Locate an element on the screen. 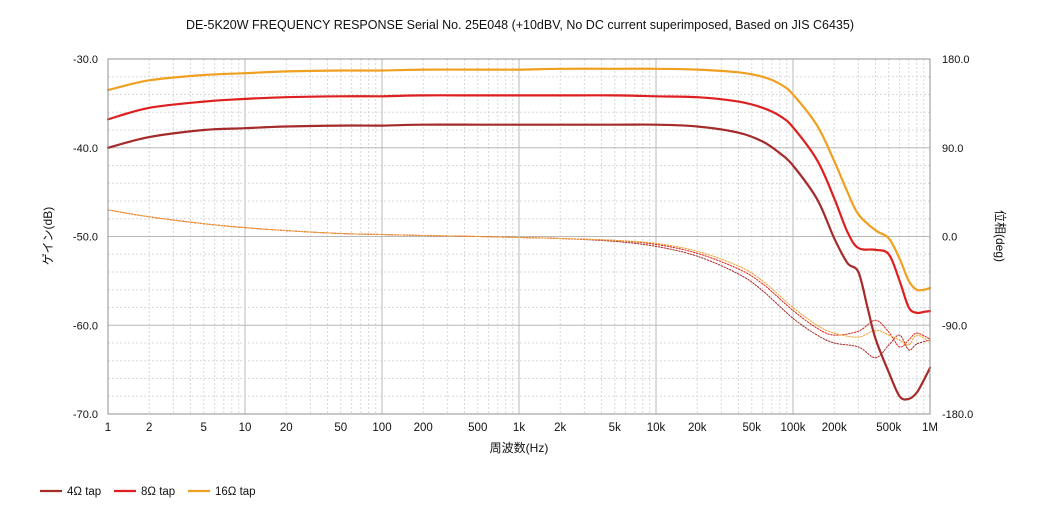  x-tick-label: 100k is located at coordinates (793, 428).